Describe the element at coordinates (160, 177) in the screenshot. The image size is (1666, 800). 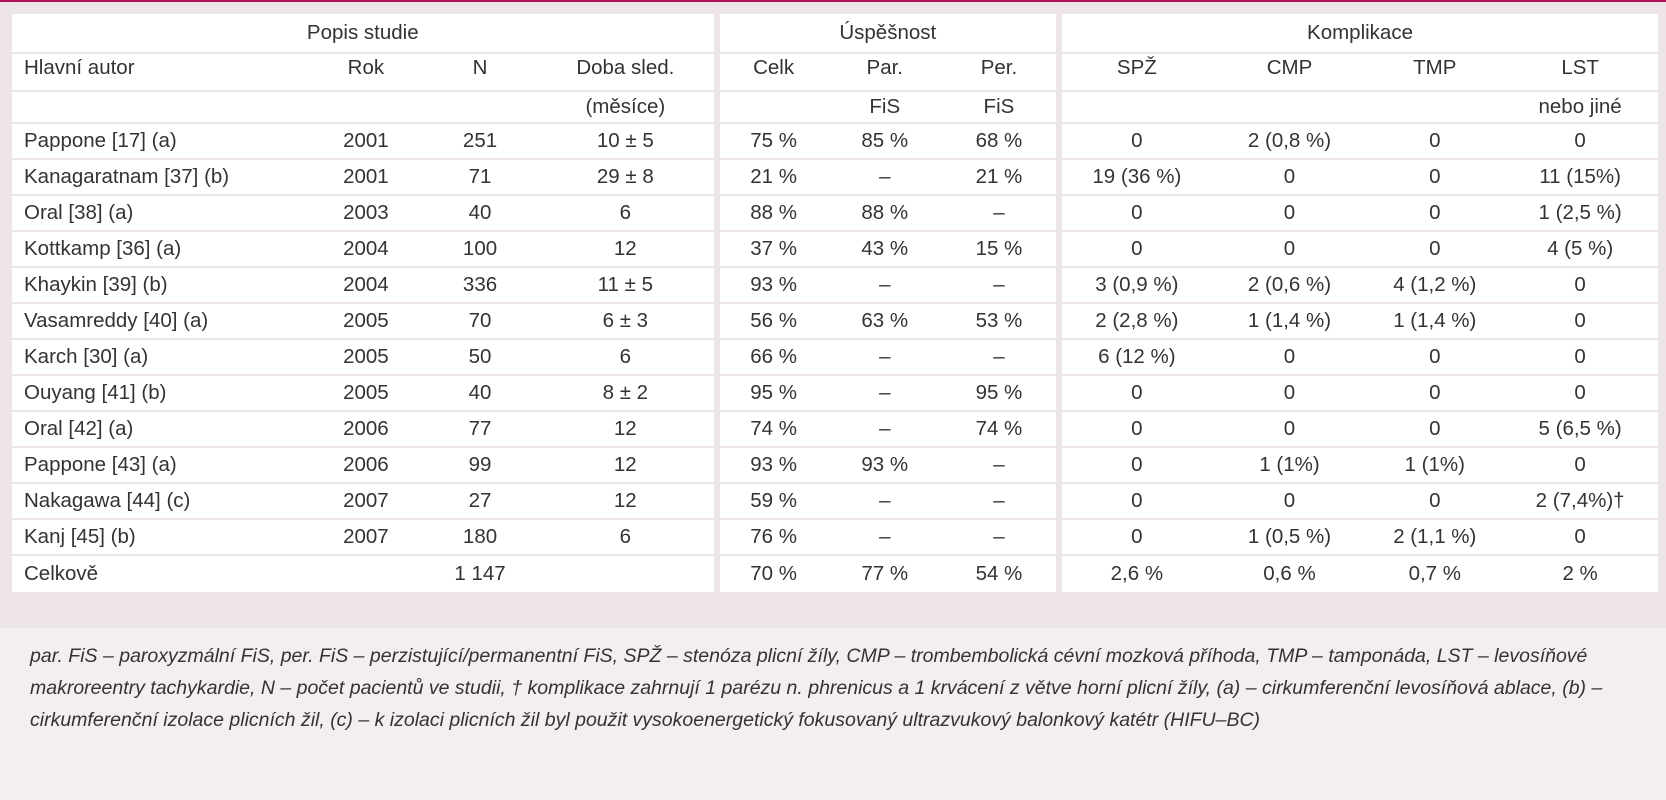
I see `cell-author: Kanagaratnam [37] (b)` at that location.